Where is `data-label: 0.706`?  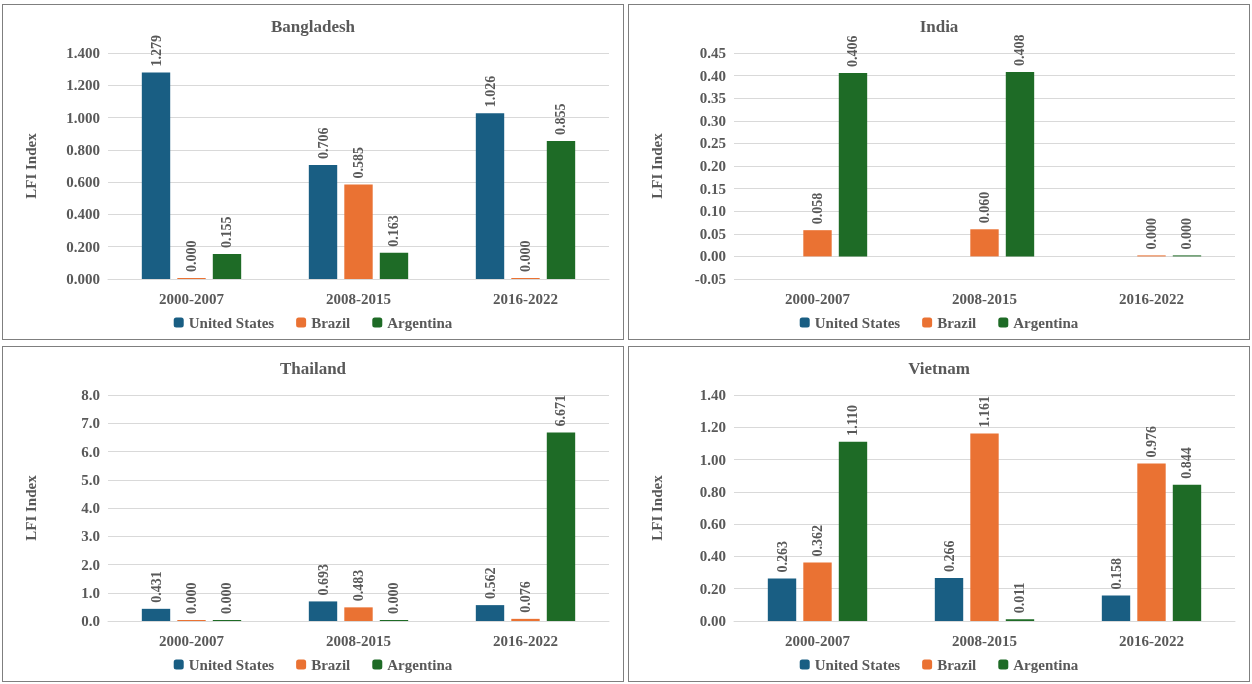
data-label: 0.706 is located at coordinates (323, 143).